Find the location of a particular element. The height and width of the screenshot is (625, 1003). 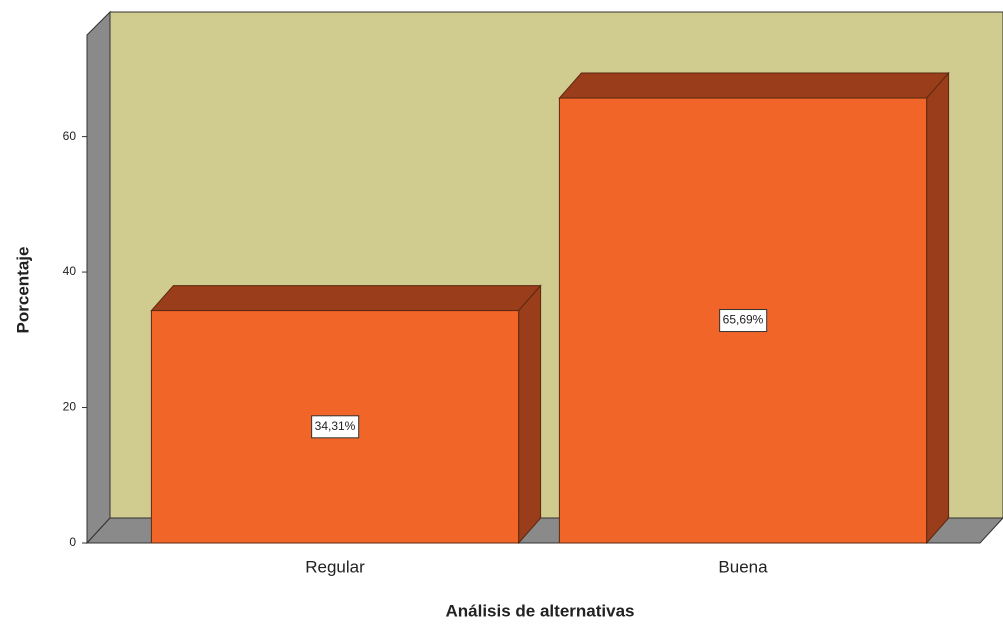

x-tick-label: Buena is located at coordinates (743, 566).